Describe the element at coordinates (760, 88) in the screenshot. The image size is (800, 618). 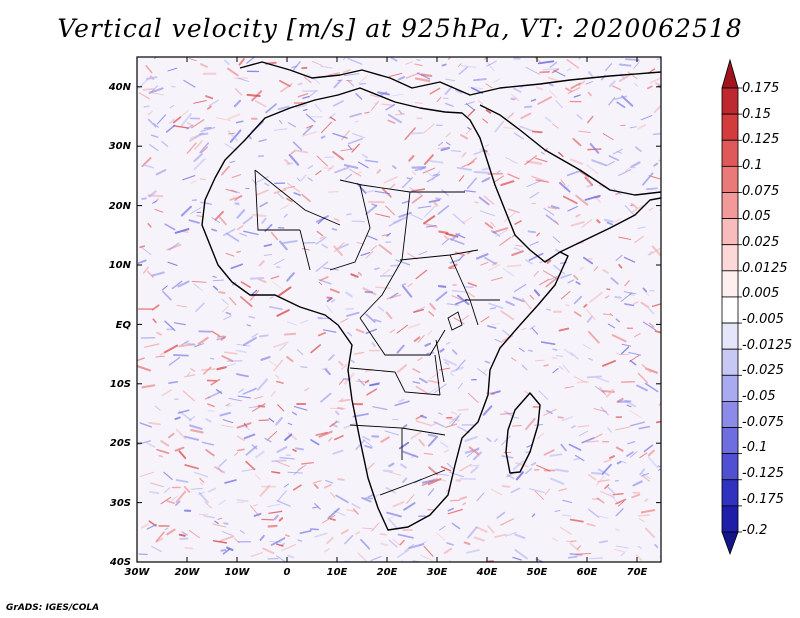
I see `colorbar-label: 0.175` at that location.